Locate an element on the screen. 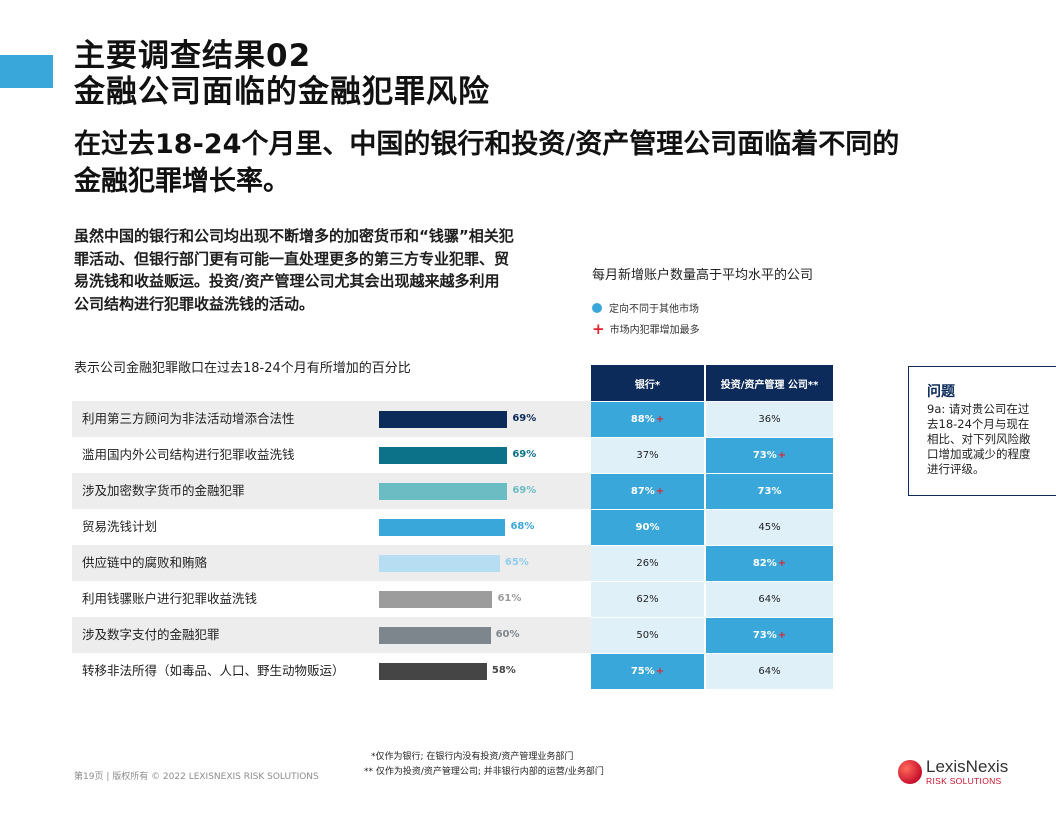 The image size is (1056, 816). cell-value: 37% is located at coordinates (647, 455).